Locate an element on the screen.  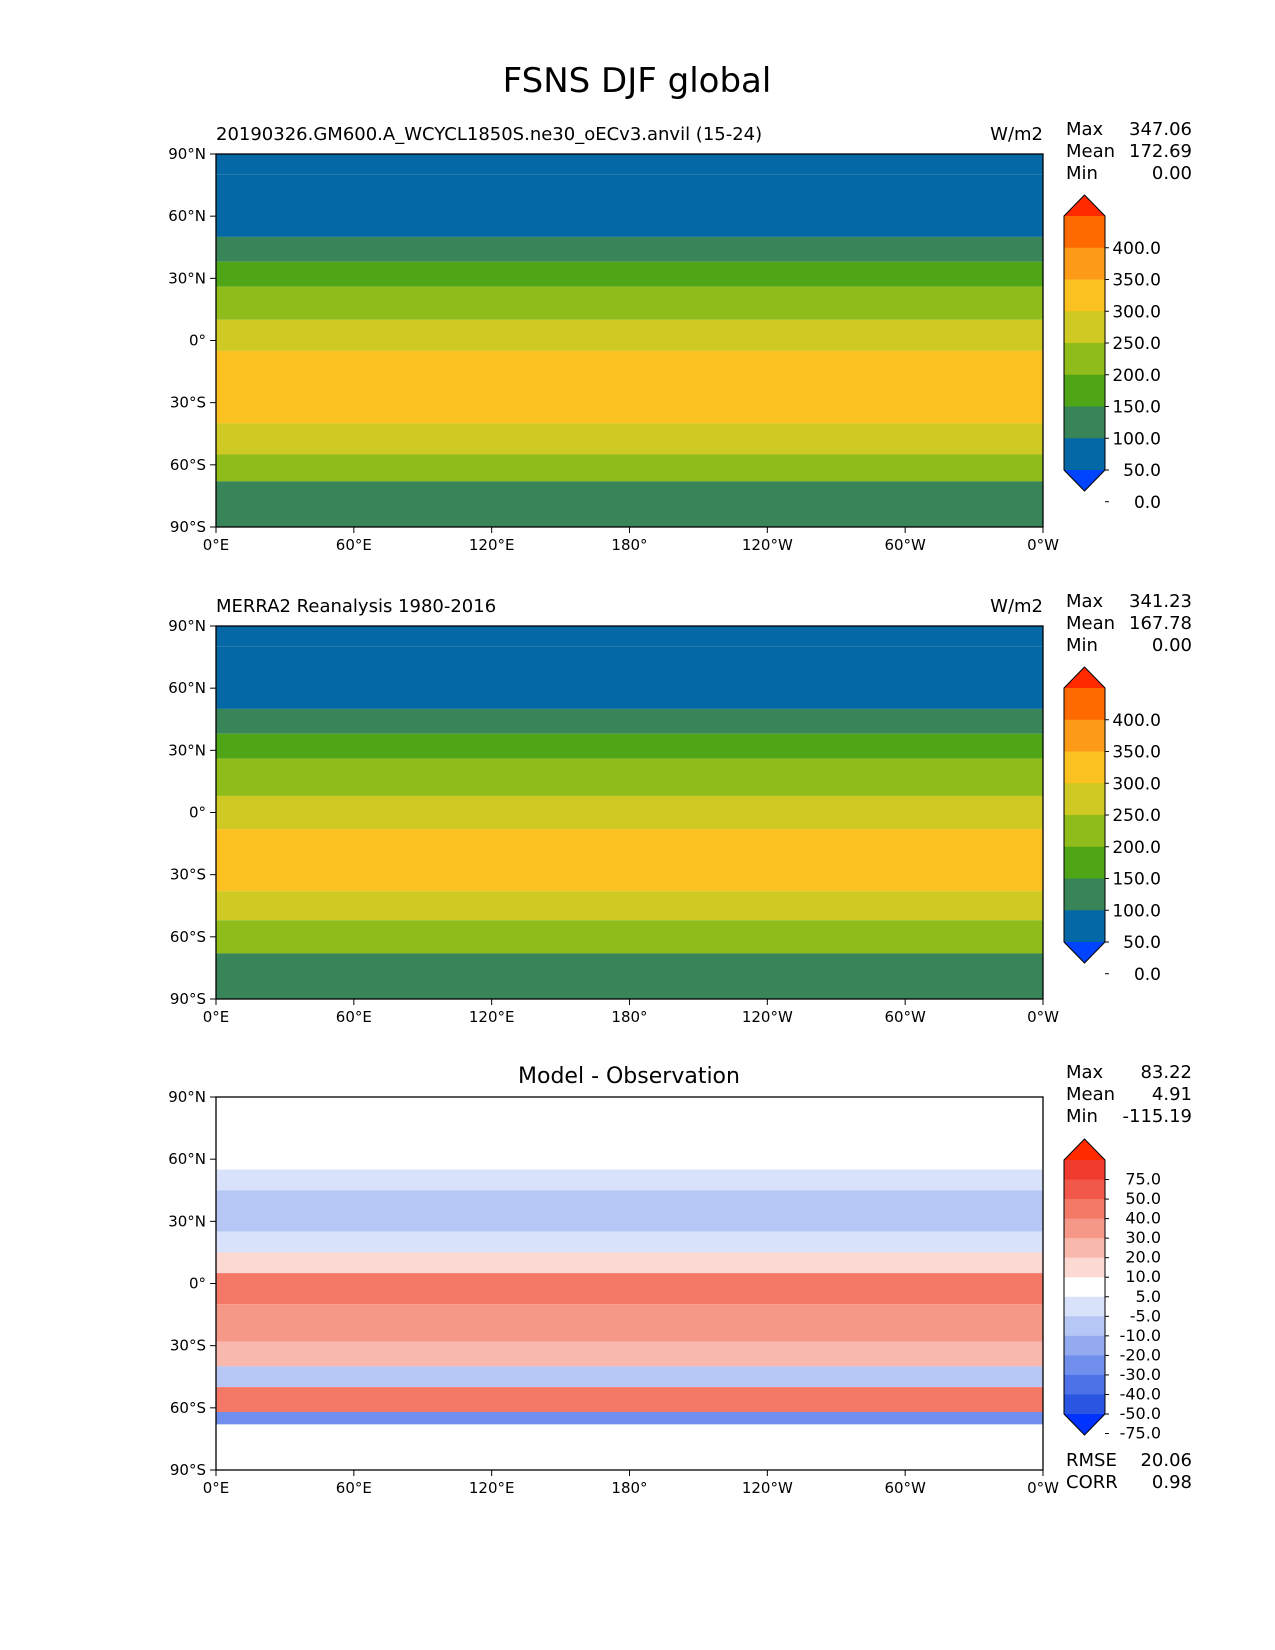
panel-obs-colorbar-tick-label: 0.0 is located at coordinates (1147, 975).